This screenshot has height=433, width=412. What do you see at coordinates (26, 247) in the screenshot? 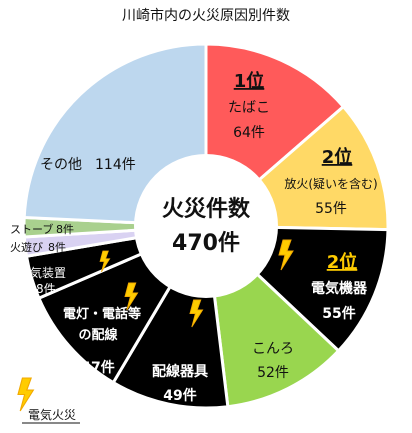
I see `slice-label-fire-play-name: 火遊び` at bounding box center [26, 247].